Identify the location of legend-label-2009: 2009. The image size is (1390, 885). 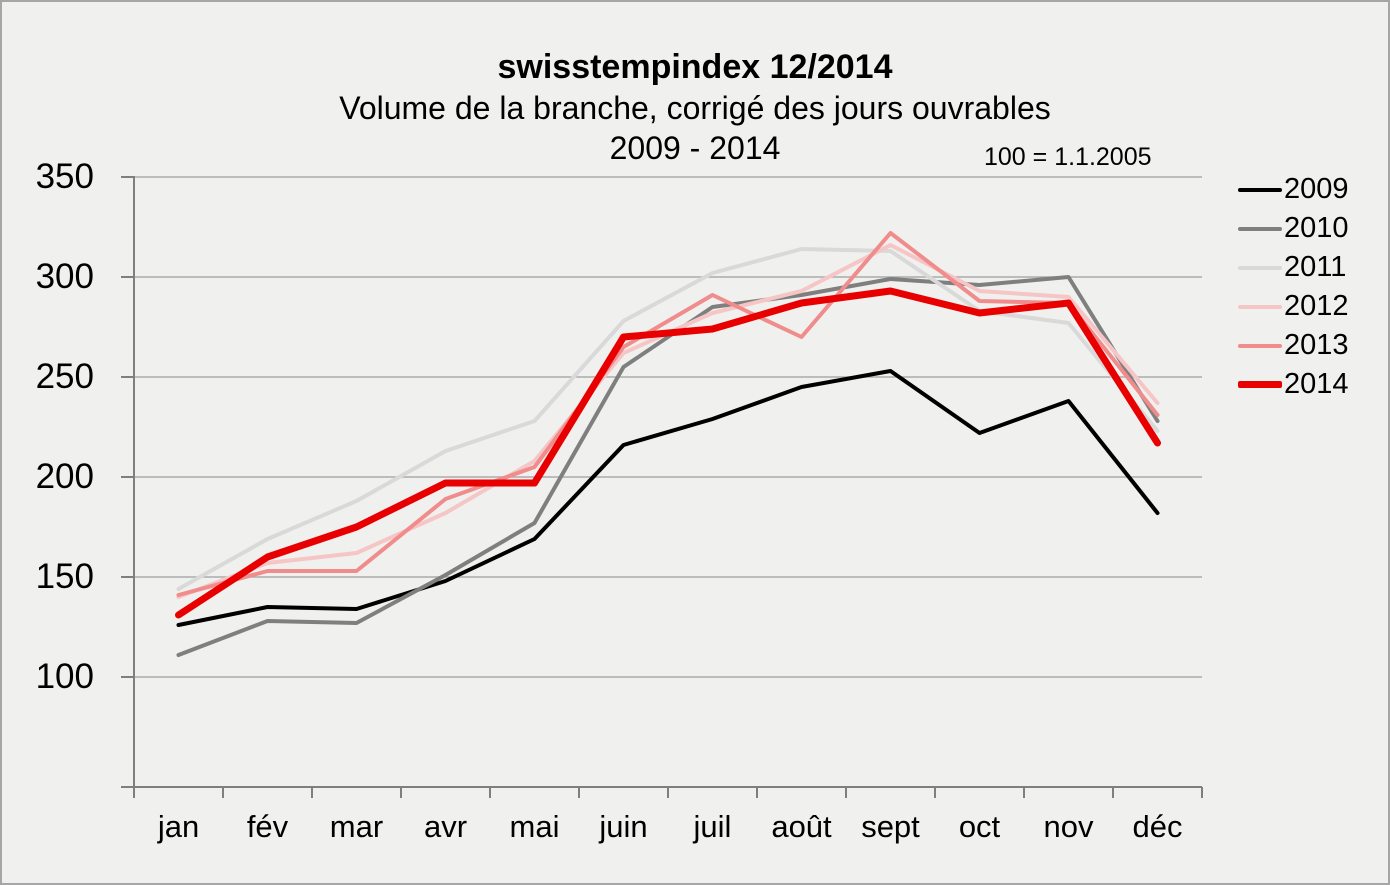
(1316, 189).